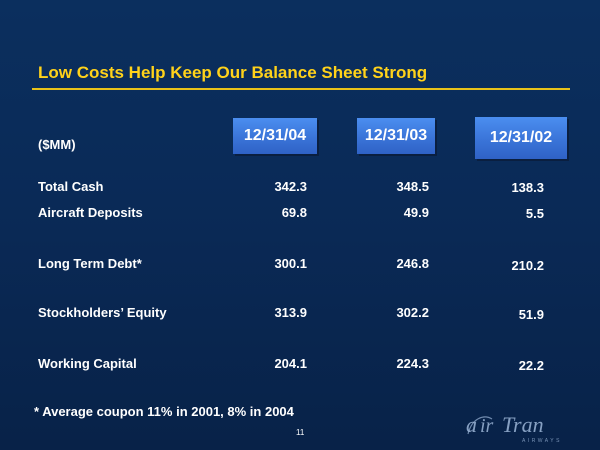 The image size is (600, 450). What do you see at coordinates (275, 136) in the screenshot?
I see `column-header-2004: 12/31/04` at bounding box center [275, 136].